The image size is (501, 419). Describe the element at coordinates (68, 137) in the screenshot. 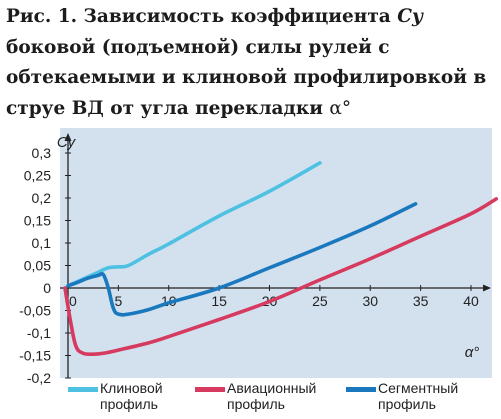

I see `y-axis-arrow` at that location.